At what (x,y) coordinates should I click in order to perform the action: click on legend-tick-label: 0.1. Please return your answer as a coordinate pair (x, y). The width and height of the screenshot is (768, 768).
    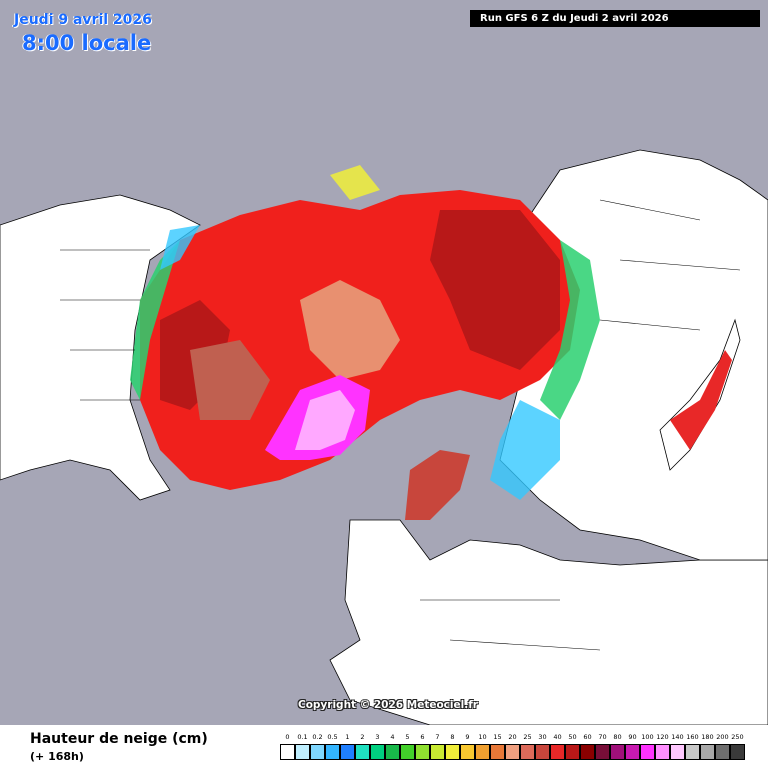
    Looking at the image, I should click on (302, 737).